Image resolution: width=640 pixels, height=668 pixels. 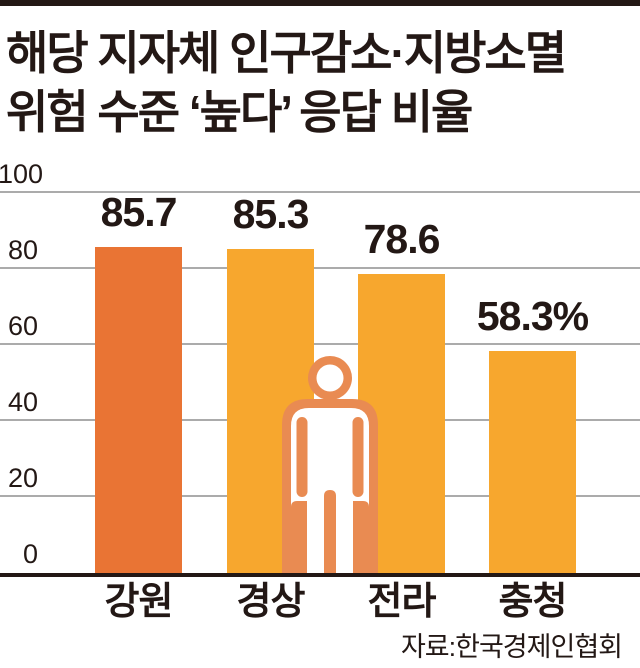 What do you see at coordinates (402, 239) in the screenshot?
I see `bar-value-label-전라: 78.6` at bounding box center [402, 239].